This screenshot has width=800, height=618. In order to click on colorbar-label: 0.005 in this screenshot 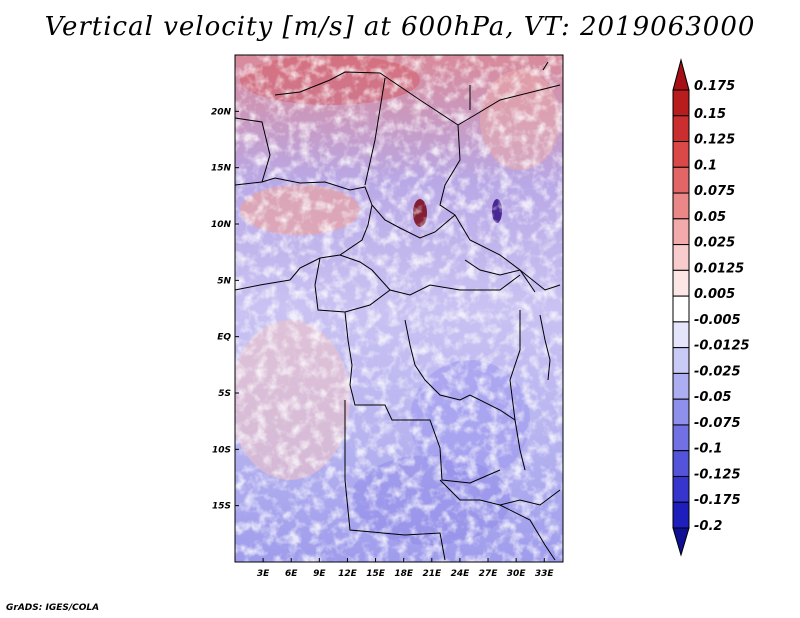, I will do `click(714, 294)`.